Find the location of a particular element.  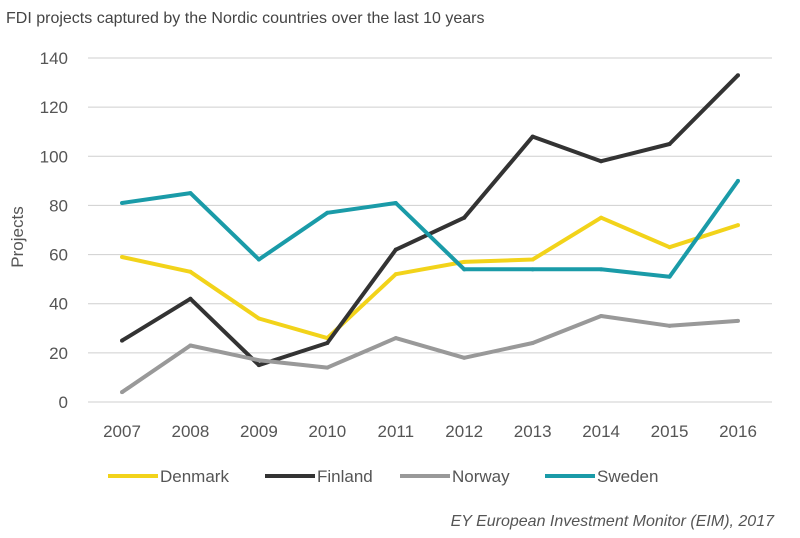

legend: Denmark Finland Norway Sweden is located at coordinates (383, 476).